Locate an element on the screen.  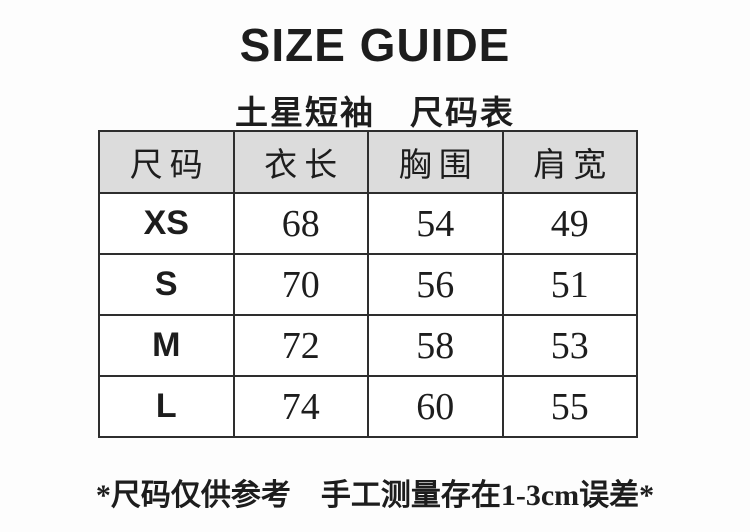
shoulder-value-cell: 53 is located at coordinates (569, 345).